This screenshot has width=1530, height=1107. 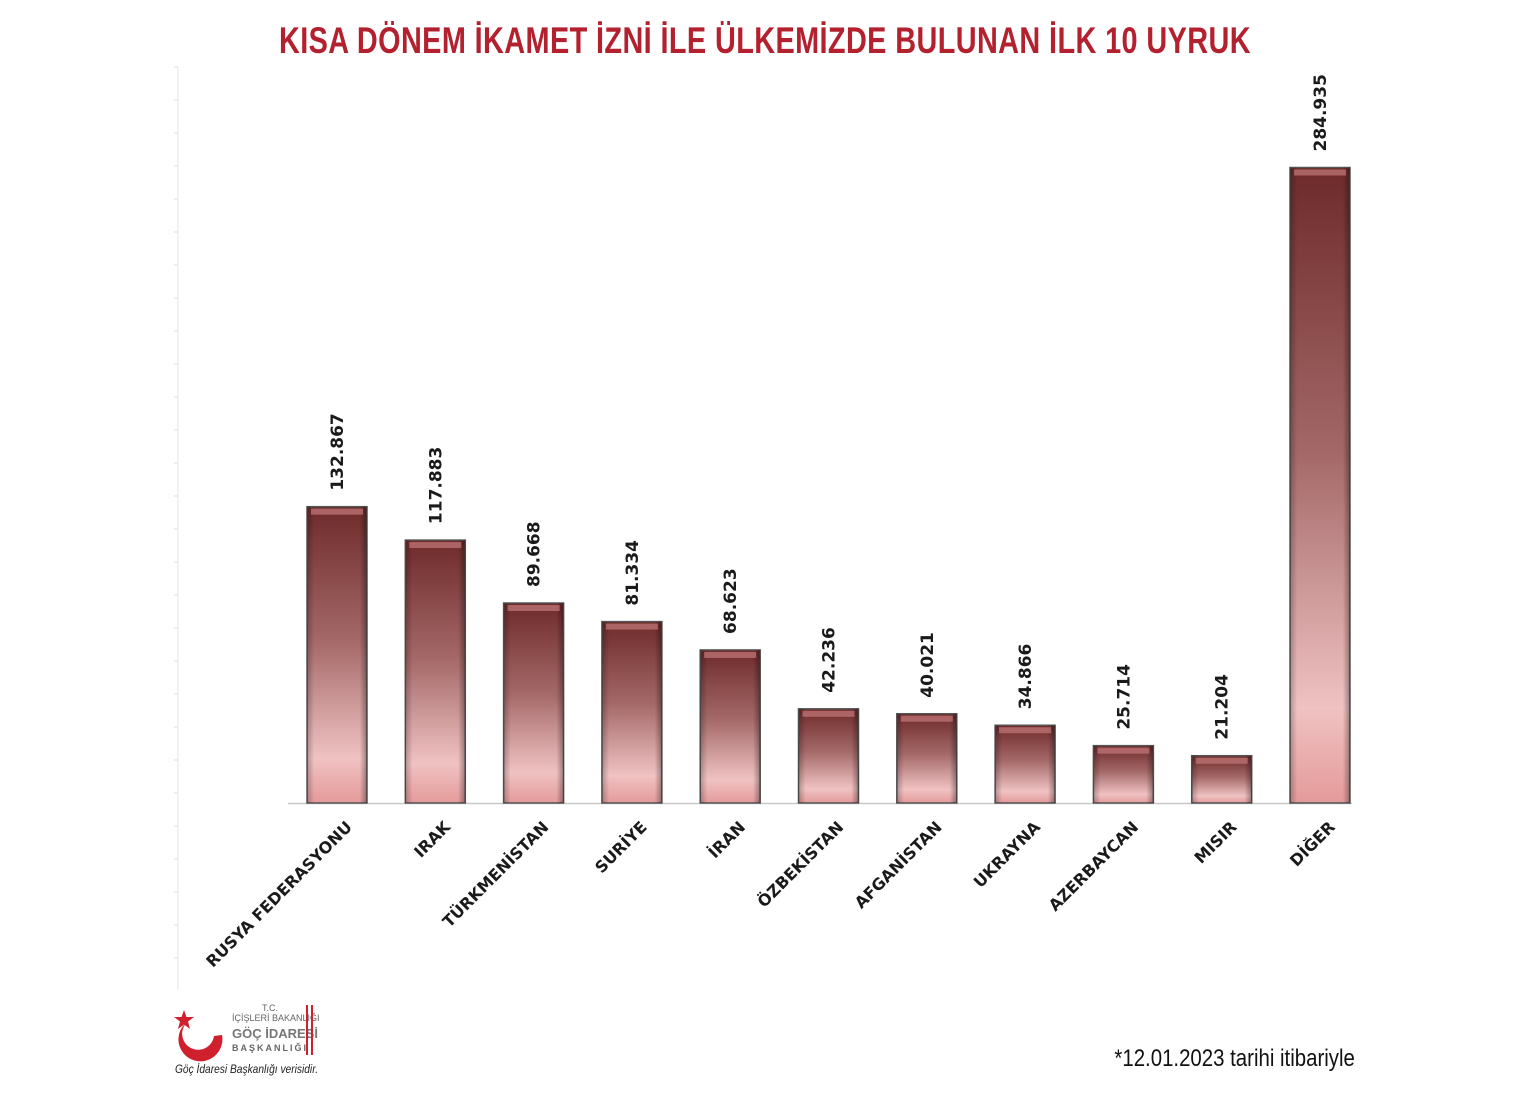 What do you see at coordinates (279, 894) in the screenshot?
I see `category-label: RUSYA FEDERASYONU` at bounding box center [279, 894].